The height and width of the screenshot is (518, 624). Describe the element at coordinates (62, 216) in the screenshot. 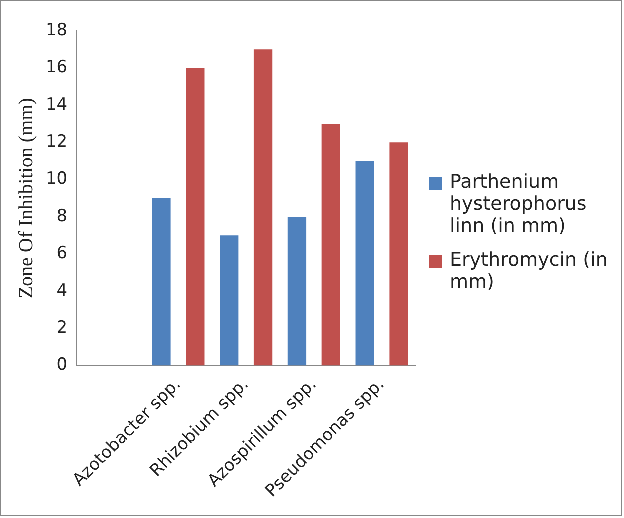

I see `y-tick-label: 8` at that location.